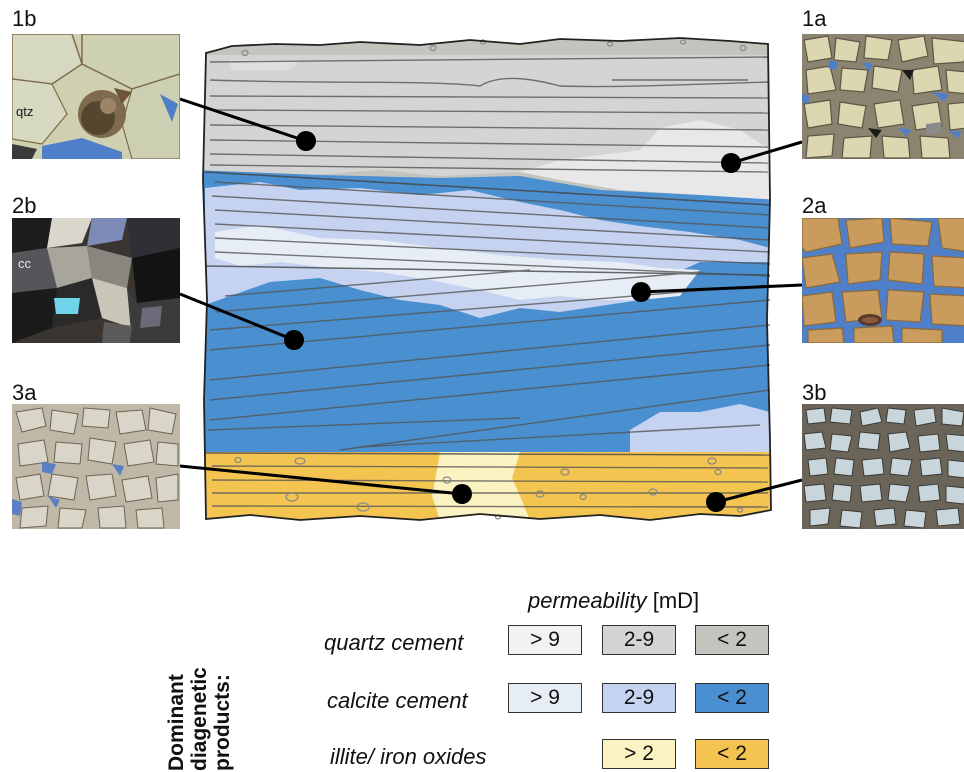 The width and height of the screenshot is (964, 772). What do you see at coordinates (676, 600) in the screenshot?
I see `legend-title-unit: [mD]` at bounding box center [676, 600].